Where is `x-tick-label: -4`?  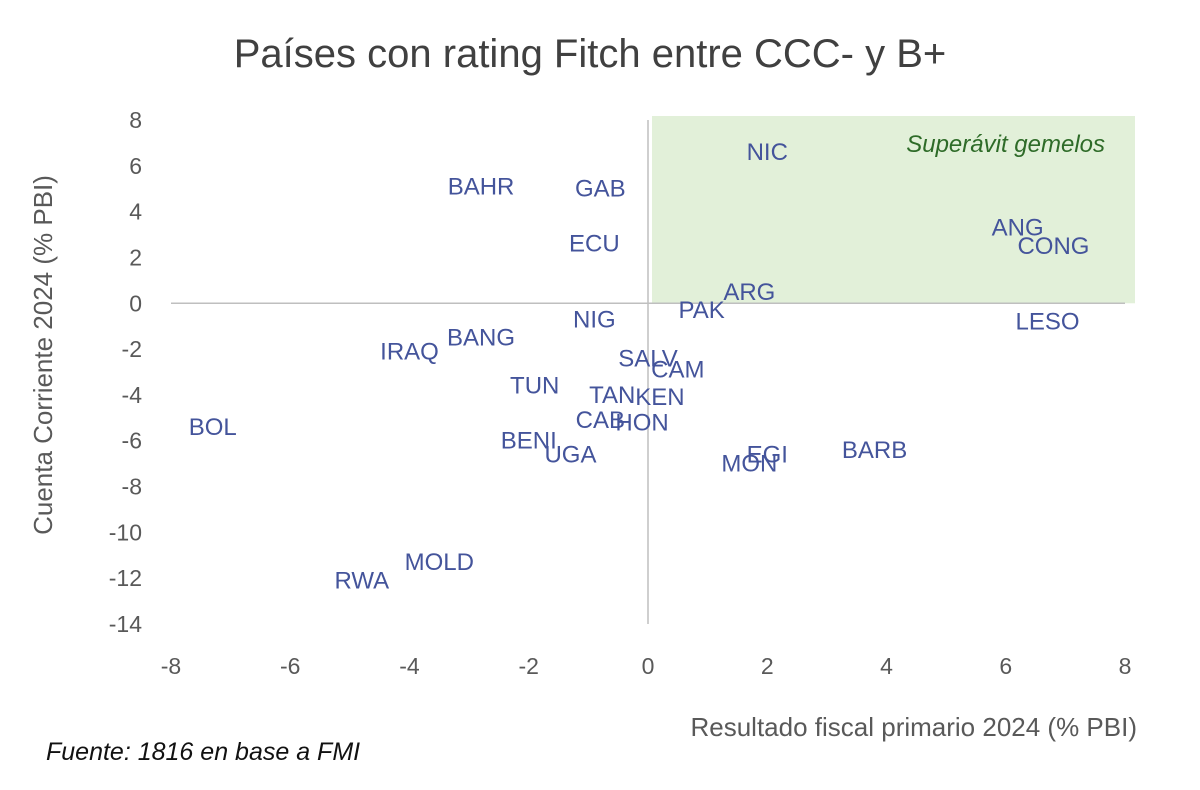 x-tick-label: -4 is located at coordinates (409, 666).